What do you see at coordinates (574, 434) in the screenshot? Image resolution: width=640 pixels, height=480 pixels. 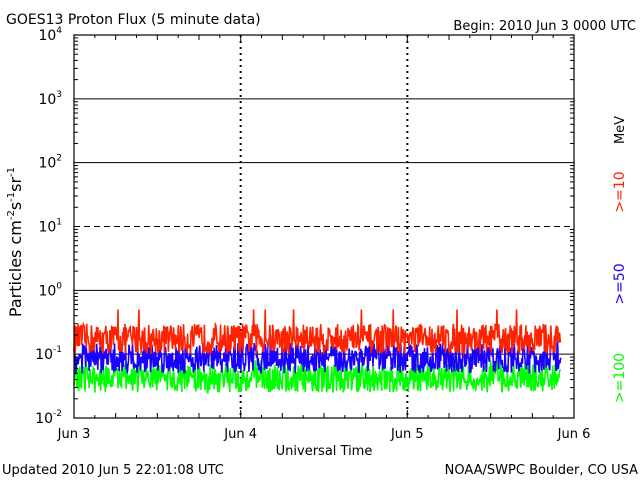 I see `x-tick-label-3: Jun 6` at bounding box center [574, 434].